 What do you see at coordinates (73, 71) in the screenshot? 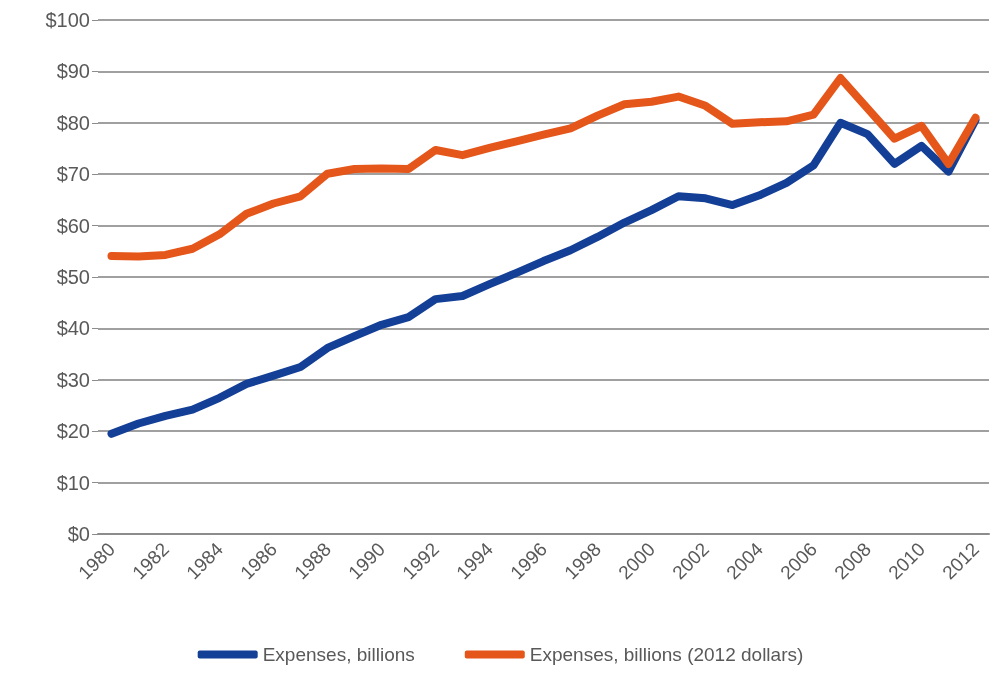
I see `y-tick-label: $90` at bounding box center [73, 71].